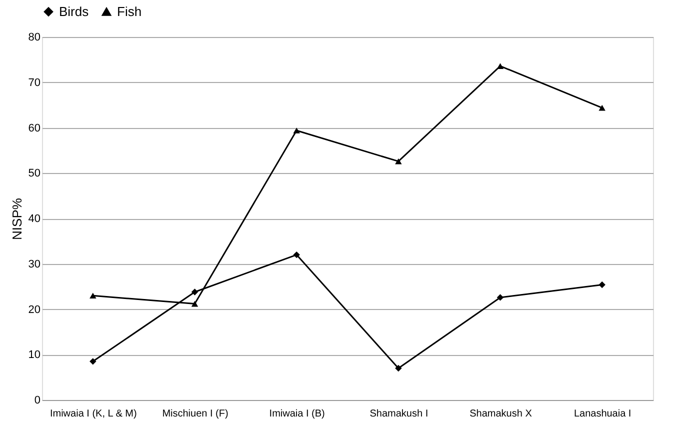 The height and width of the screenshot is (423, 678). What do you see at coordinates (501, 414) in the screenshot?
I see `x-tick-label: Shamakush X` at bounding box center [501, 414].